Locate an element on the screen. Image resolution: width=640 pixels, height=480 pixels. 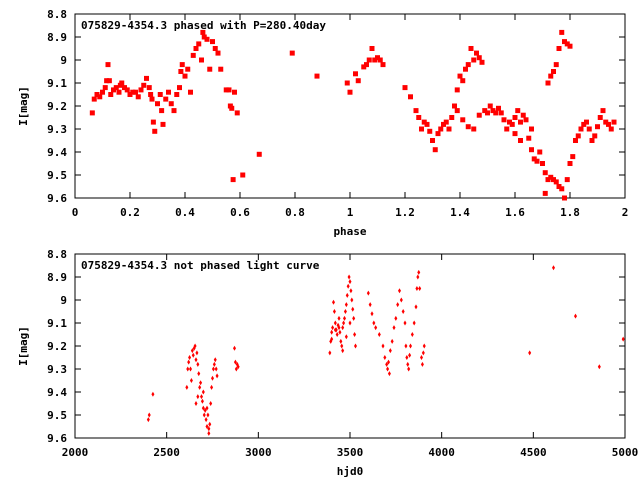
y-axis-label: I[mag] is located at coordinates (23, 346).